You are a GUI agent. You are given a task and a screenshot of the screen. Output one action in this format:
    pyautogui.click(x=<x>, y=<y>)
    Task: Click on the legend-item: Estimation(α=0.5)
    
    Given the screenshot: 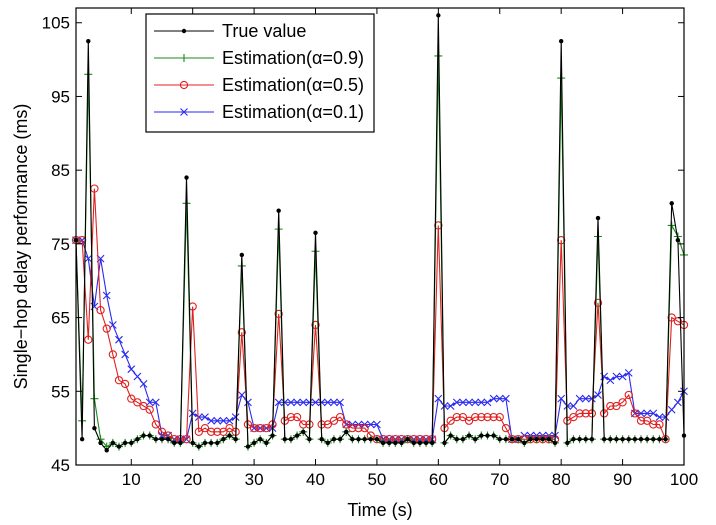 What is the action you would take?
    pyautogui.click(x=259, y=85)
    